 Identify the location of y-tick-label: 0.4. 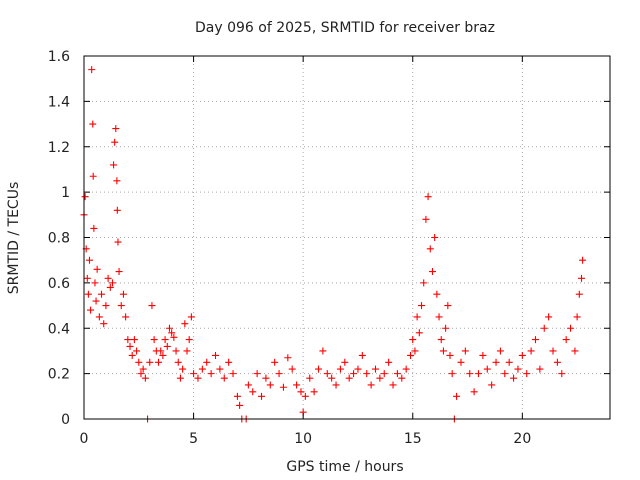
(59, 329).